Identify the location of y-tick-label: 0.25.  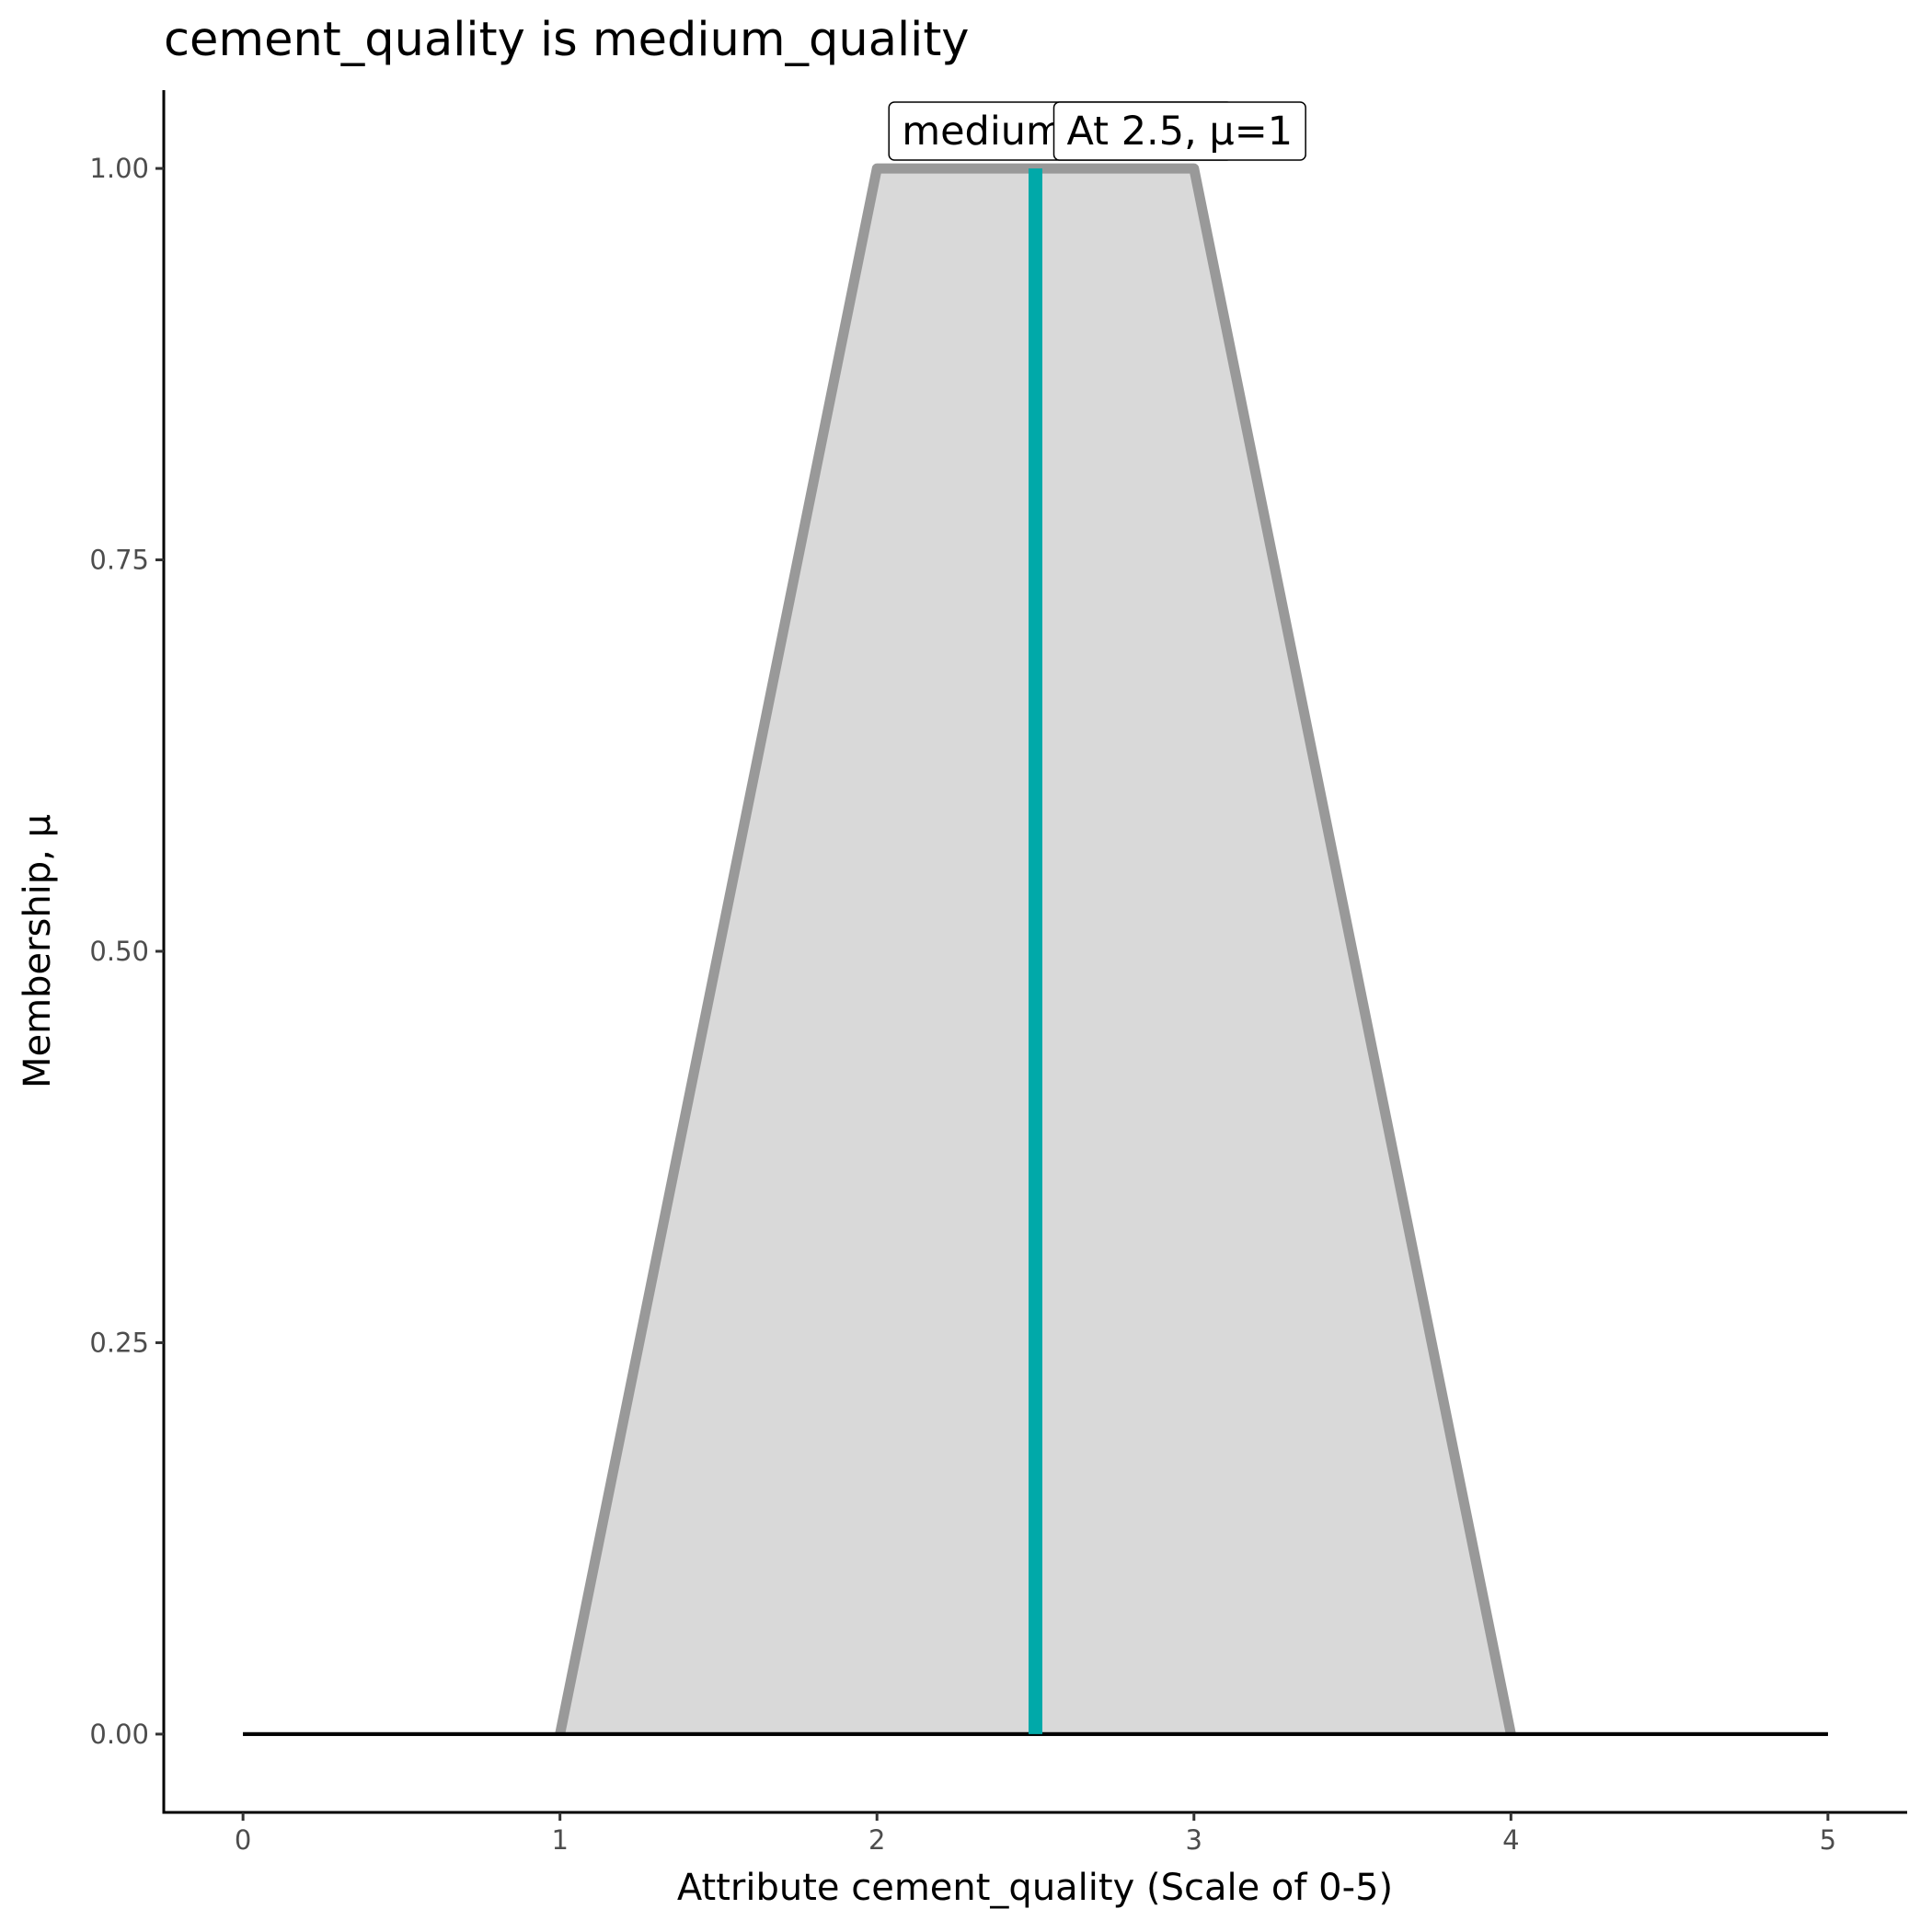
(119, 1342).